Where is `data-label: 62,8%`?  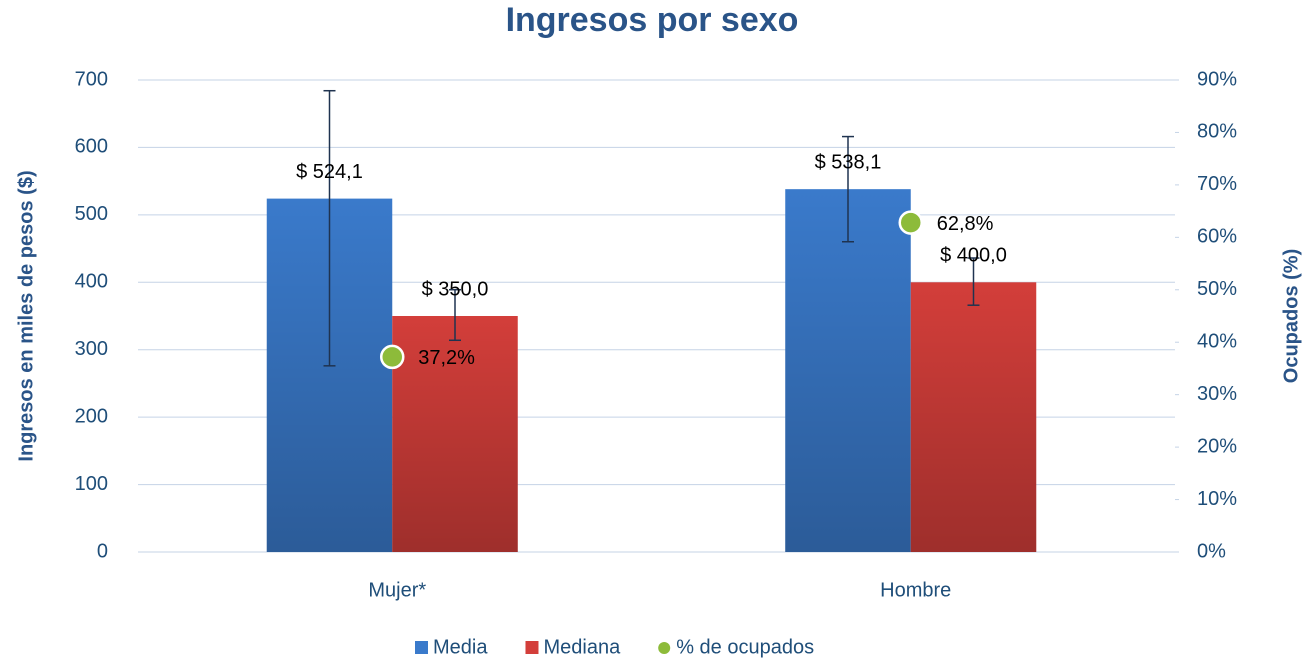
data-label: 62,8% is located at coordinates (965, 224).